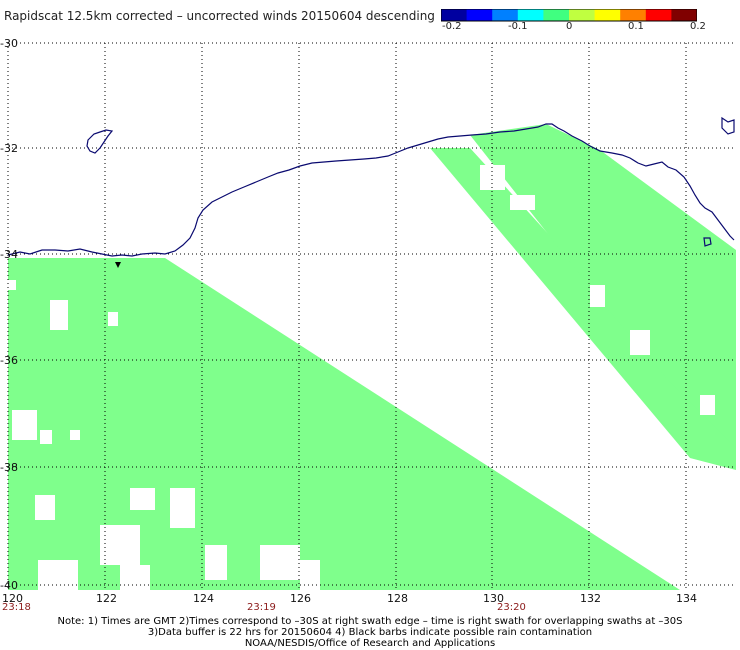 The height and width of the screenshot is (650, 740). Describe the element at coordinates (9, 254) in the screenshot. I see `latitude-label: -34` at that location.